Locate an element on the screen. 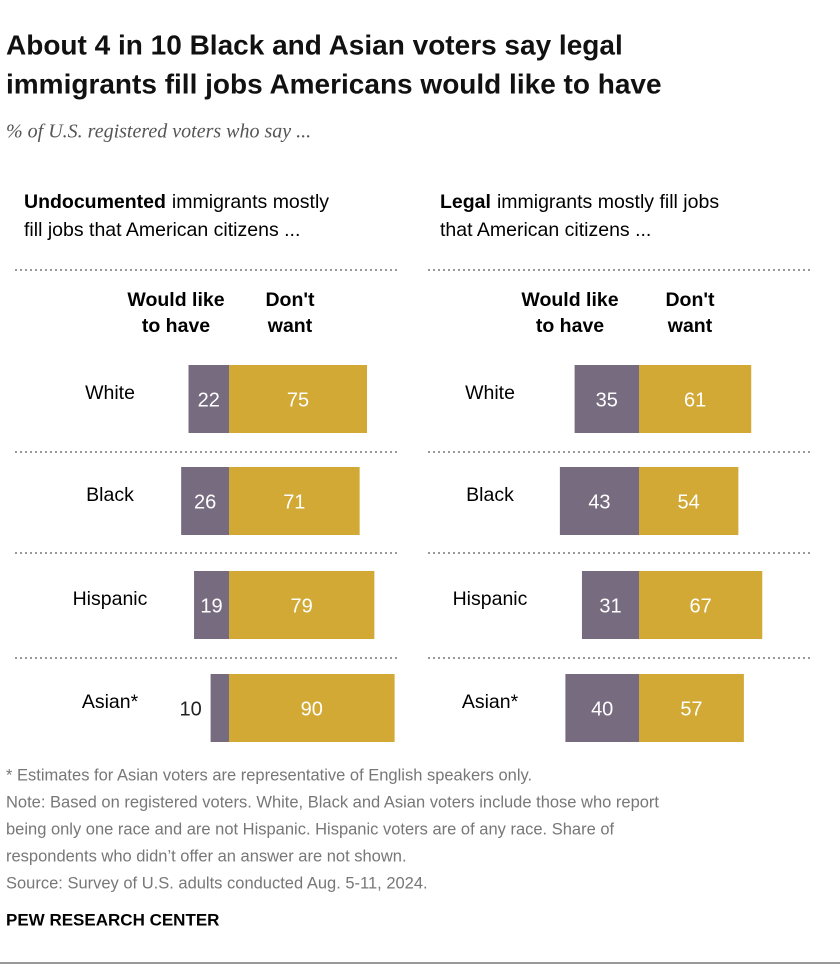  value-label: 22 is located at coordinates (209, 400).